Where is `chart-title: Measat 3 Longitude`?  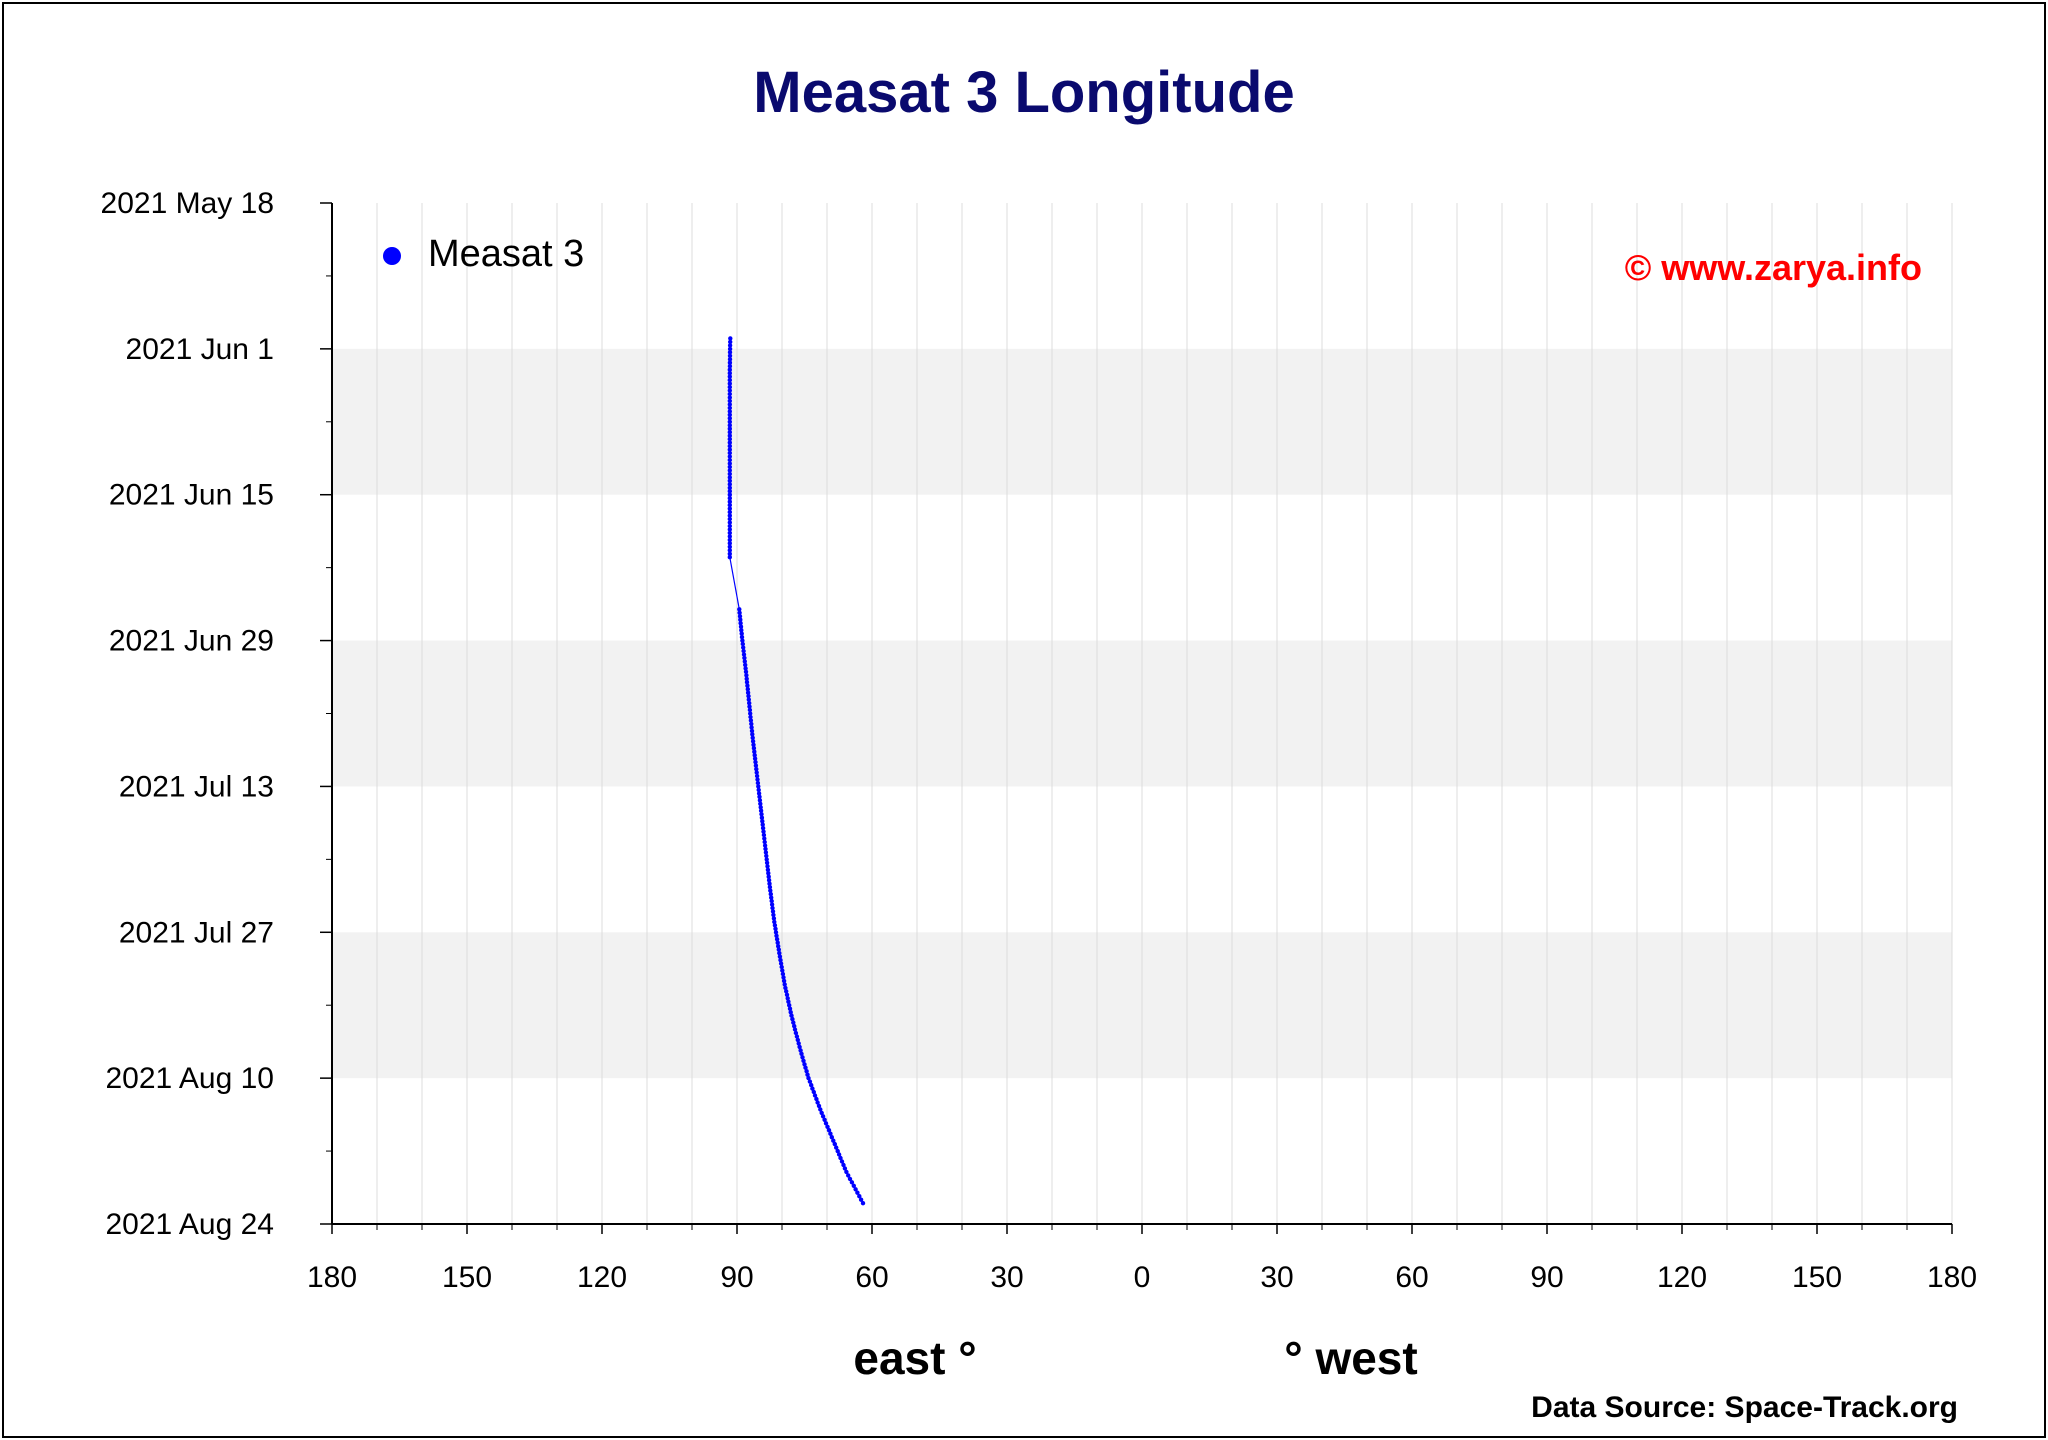
chart-title: Measat 3 Longitude is located at coordinates (1023, 92).